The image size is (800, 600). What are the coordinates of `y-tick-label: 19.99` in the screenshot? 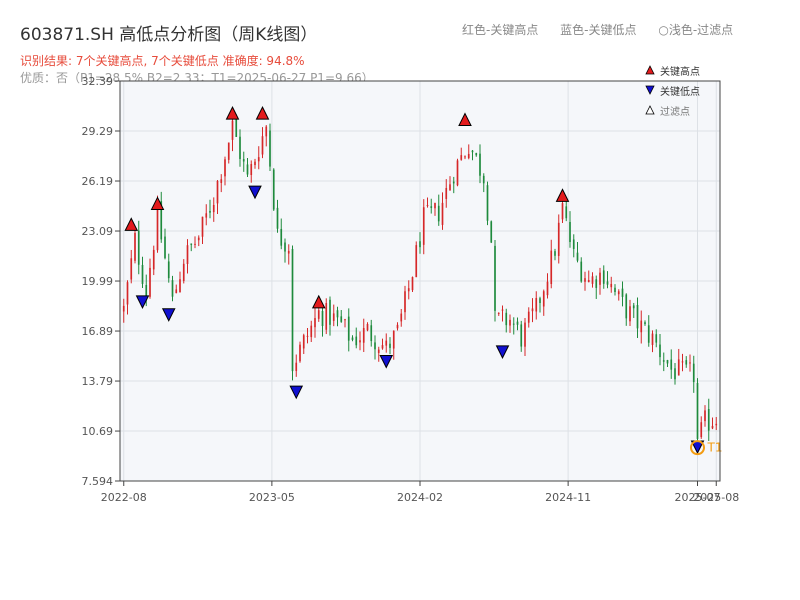 It's located at (98, 281).